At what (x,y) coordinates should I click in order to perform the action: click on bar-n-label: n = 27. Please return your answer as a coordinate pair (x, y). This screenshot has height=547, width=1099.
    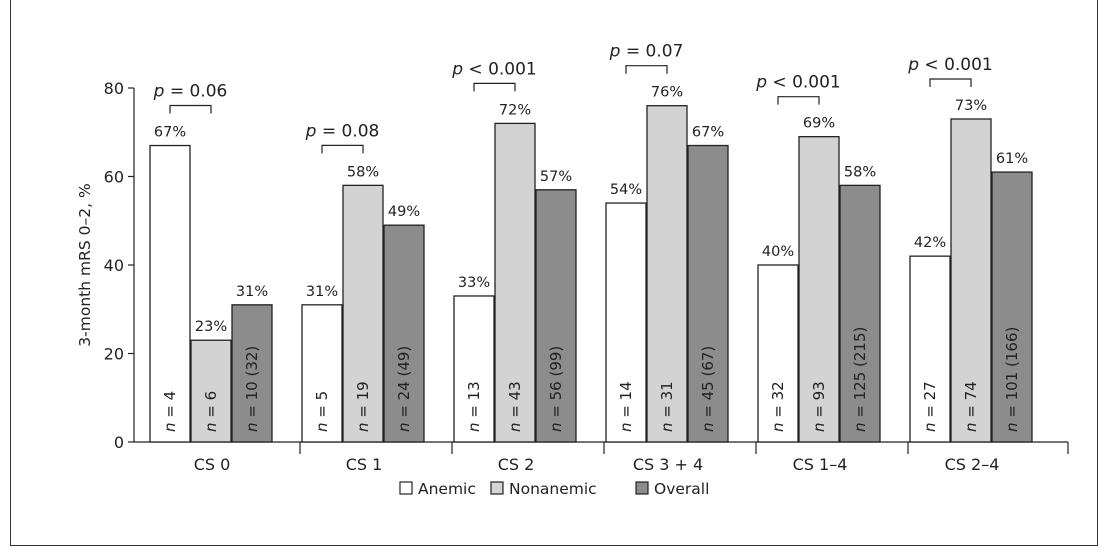
    Looking at the image, I should click on (930, 406).